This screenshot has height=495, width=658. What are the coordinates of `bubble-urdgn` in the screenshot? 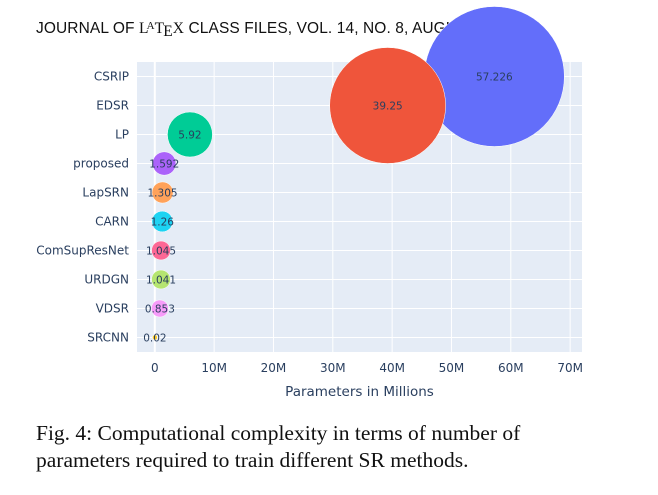 It's located at (161, 279).